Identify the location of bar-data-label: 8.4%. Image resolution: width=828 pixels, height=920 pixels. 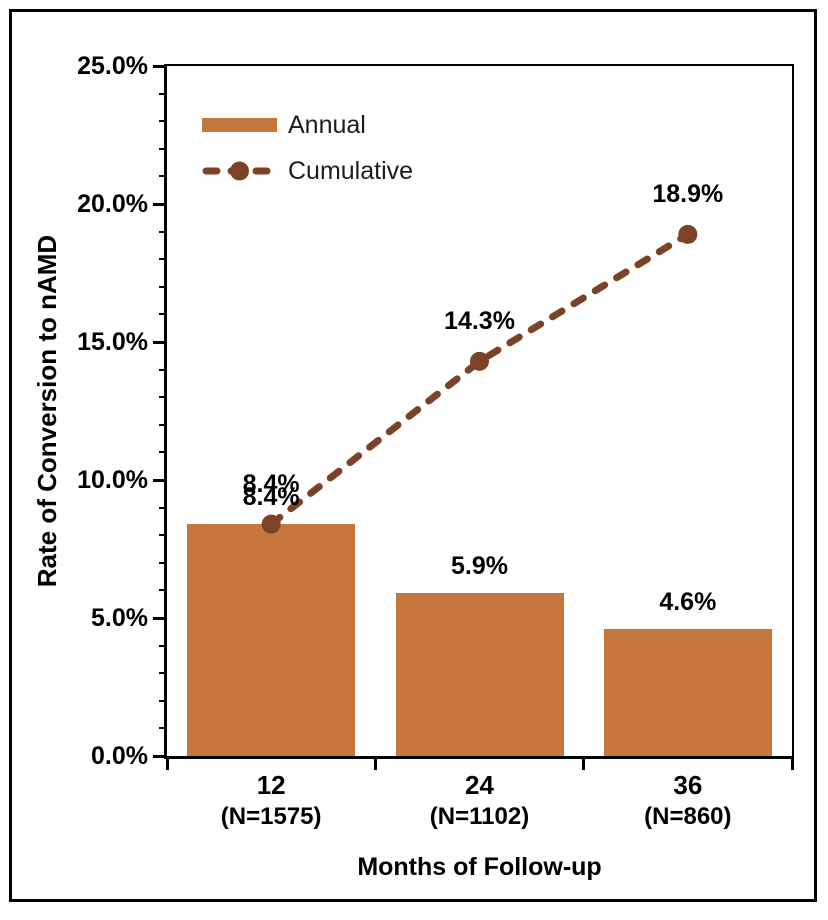
(271, 497).